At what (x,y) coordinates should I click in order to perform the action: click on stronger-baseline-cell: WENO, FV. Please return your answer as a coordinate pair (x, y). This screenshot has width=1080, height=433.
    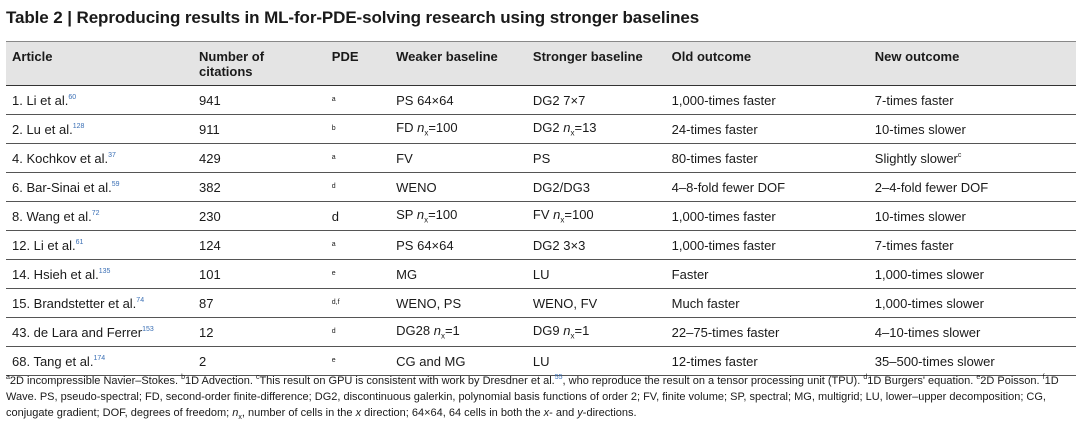
    Looking at the image, I should click on (596, 303).